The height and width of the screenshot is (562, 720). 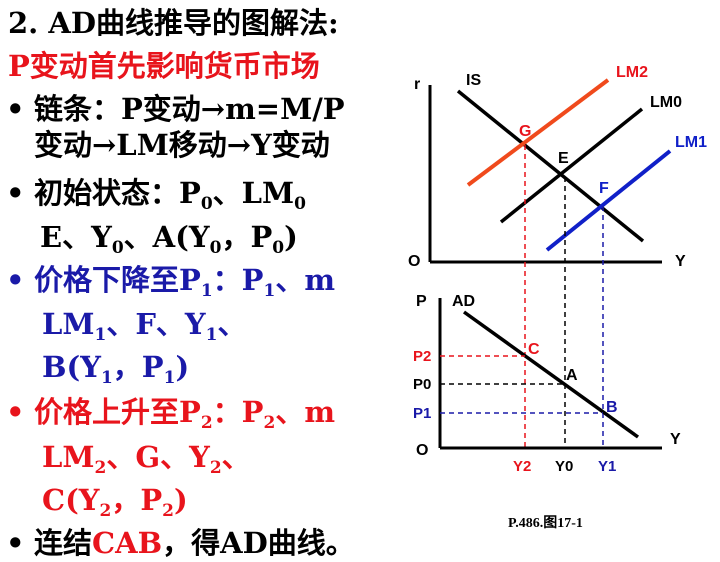 I want to click on point-g-label: G, so click(x=525, y=131).